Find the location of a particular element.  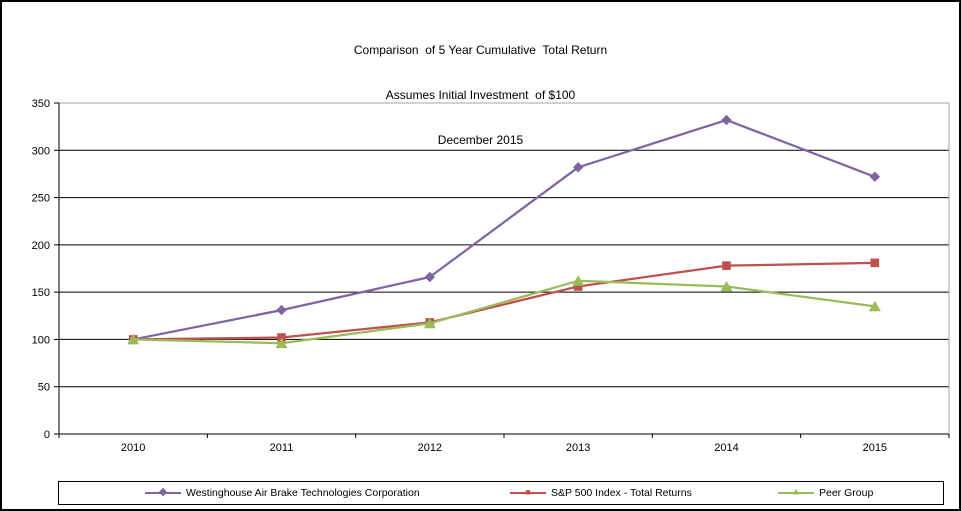

y-axis-tick-label: 250 is located at coordinates (41, 199).